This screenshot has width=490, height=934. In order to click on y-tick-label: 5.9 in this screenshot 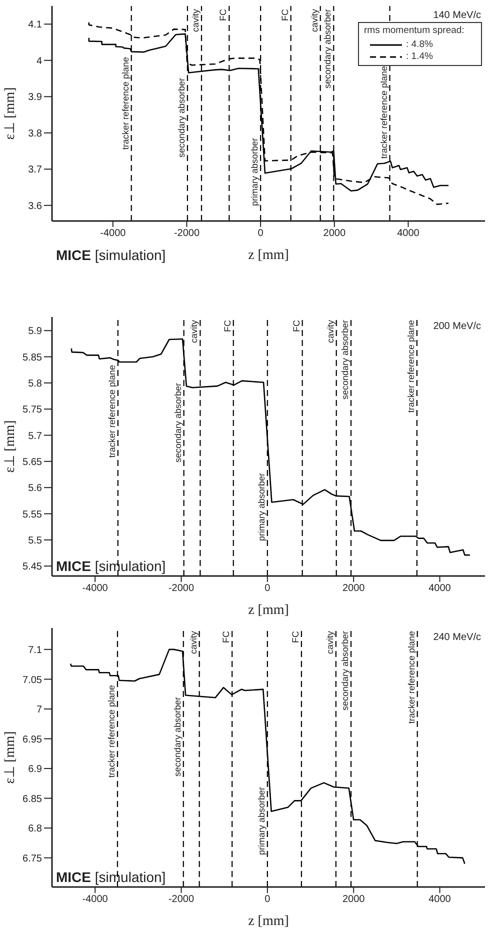, I will do `click(35, 332)`.